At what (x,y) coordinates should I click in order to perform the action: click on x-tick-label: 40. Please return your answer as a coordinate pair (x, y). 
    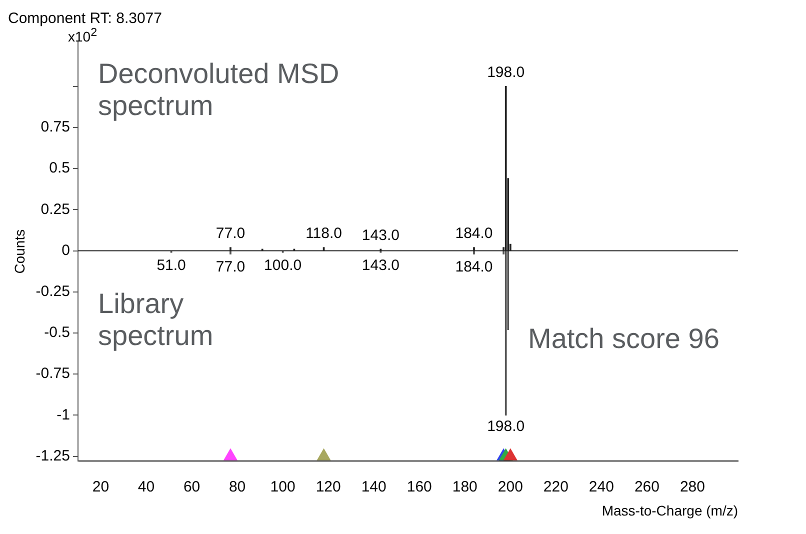
    Looking at the image, I should click on (146, 487).